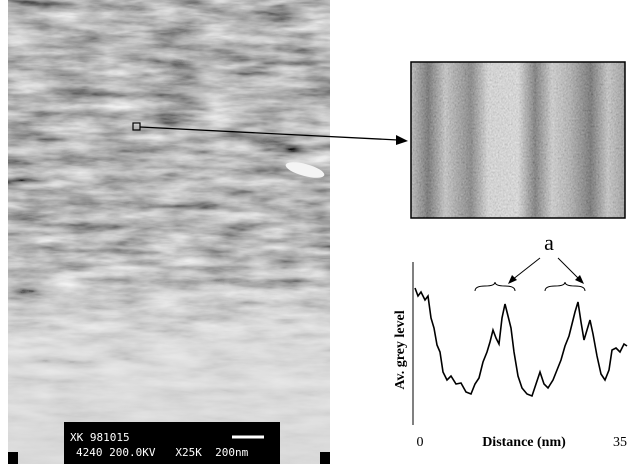 The image size is (635, 464). Describe the element at coordinates (521, 342) in the screenshot. I see `profile-curve` at that location.